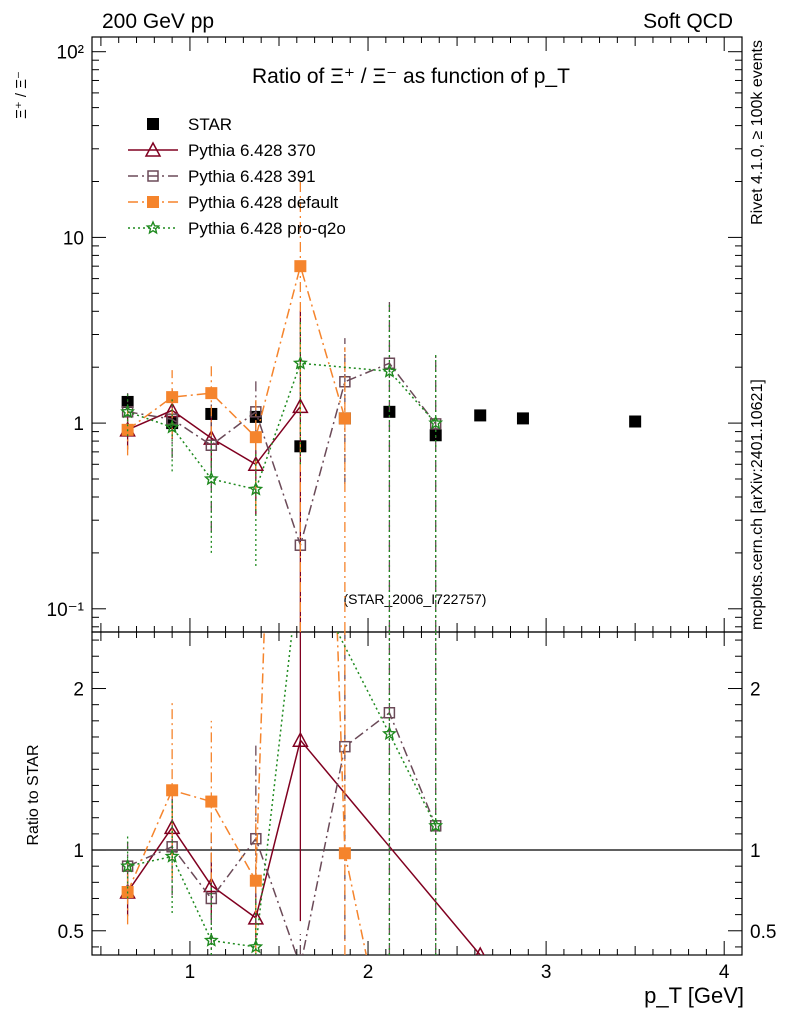  Describe the element at coordinates (78, 690) in the screenshot. I see `ratio-y-tick-label: 2` at that location.